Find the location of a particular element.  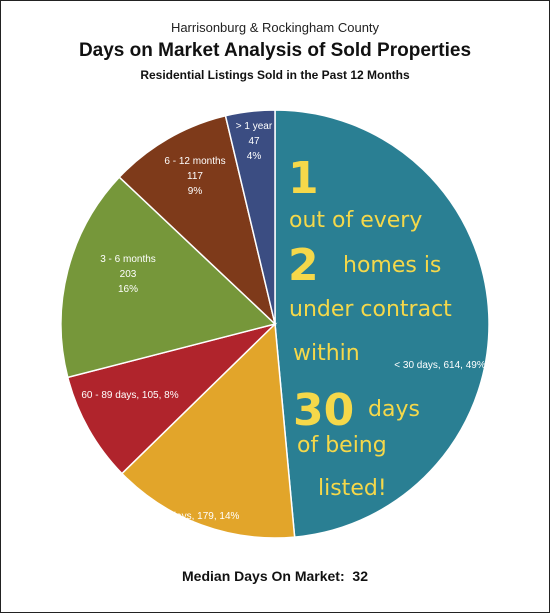

median-days-footer: Median Days On Market: 32 is located at coordinates (275, 576).